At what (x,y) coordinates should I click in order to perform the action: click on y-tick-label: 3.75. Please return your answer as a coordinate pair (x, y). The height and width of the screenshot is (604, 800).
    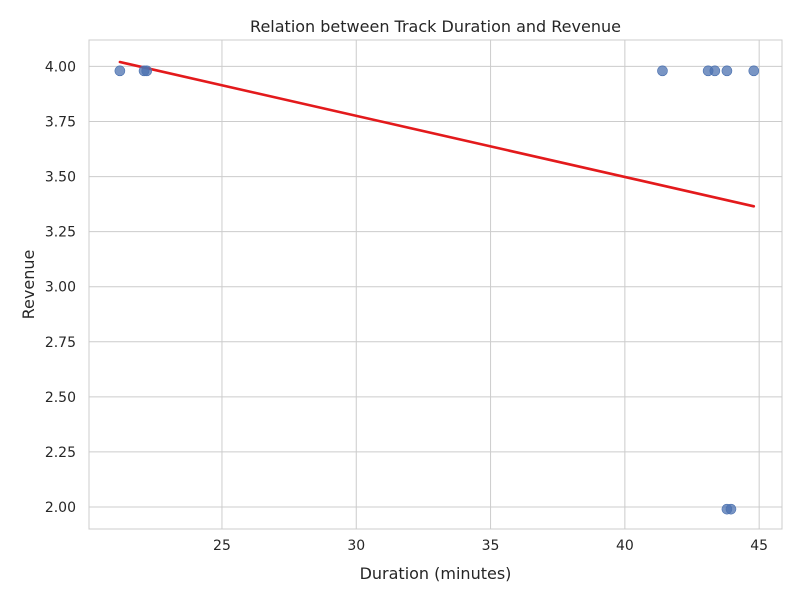
    Looking at the image, I should click on (60, 123).